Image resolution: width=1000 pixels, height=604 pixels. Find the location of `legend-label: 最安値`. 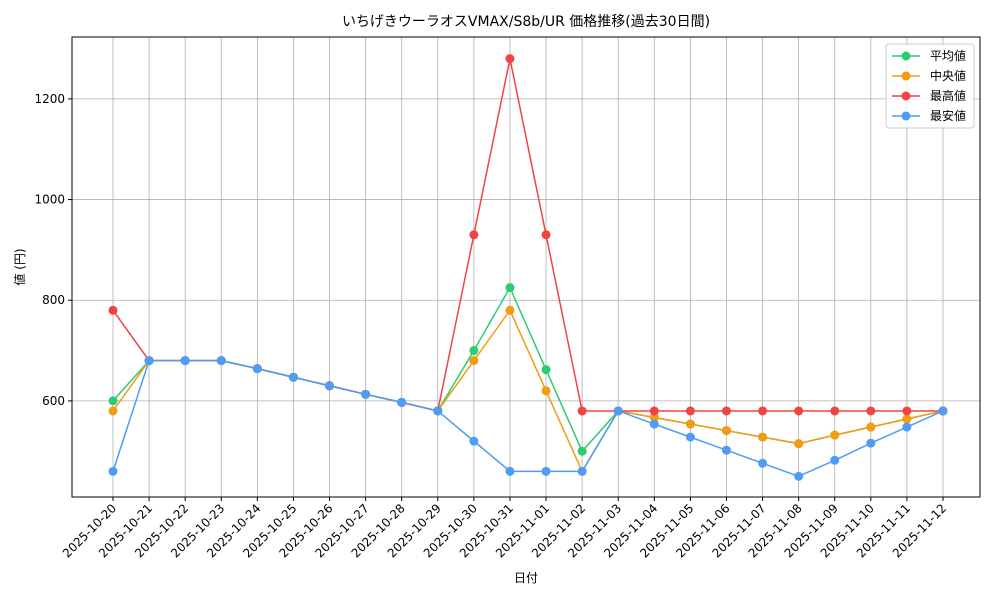

legend-label: 最安値 is located at coordinates (948, 115).